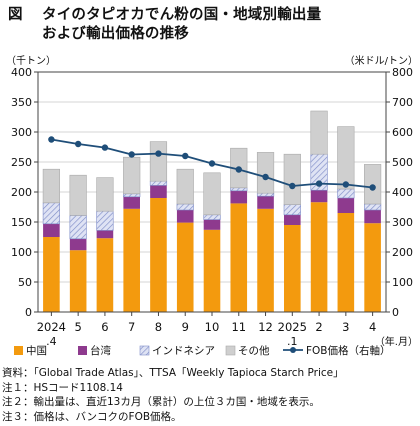 The image size is (420, 426). Describe the element at coordinates (62, 387) in the screenshot. I see `note-1: 注１：HSコード1108.14` at that location.